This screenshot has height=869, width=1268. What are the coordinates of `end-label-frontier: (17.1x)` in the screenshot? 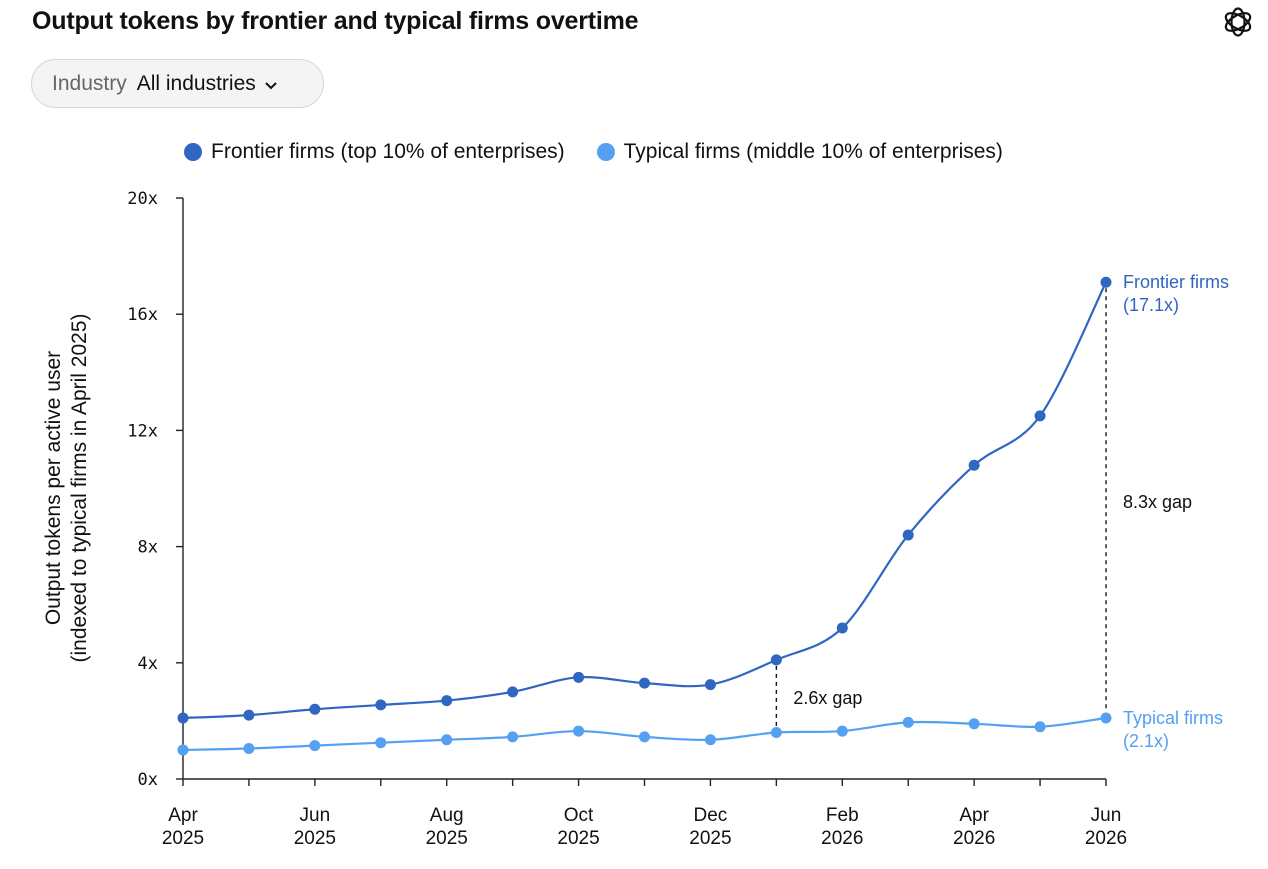 It's located at (1151, 305).